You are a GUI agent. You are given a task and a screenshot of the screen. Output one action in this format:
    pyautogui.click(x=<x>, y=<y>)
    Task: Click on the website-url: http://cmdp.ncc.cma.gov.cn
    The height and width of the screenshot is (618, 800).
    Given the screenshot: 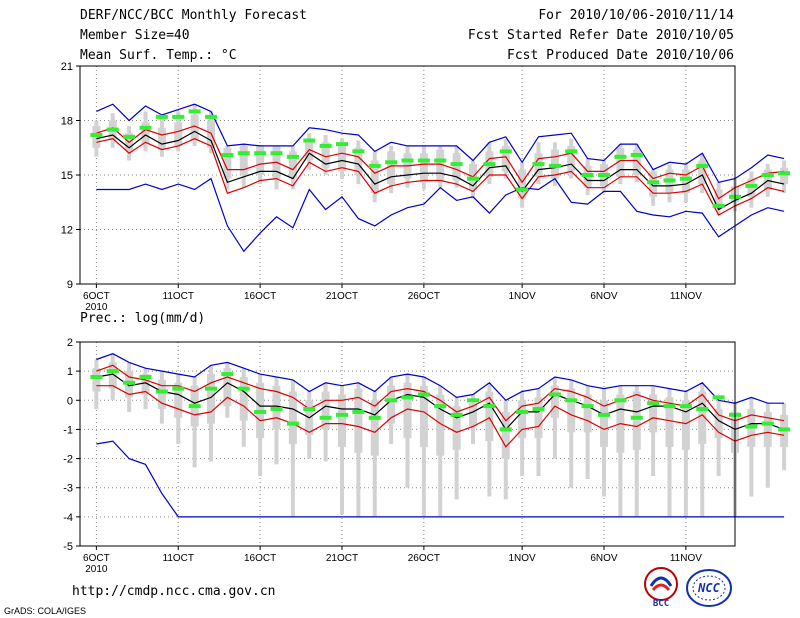 What is the action you would take?
    pyautogui.click(x=174, y=591)
    